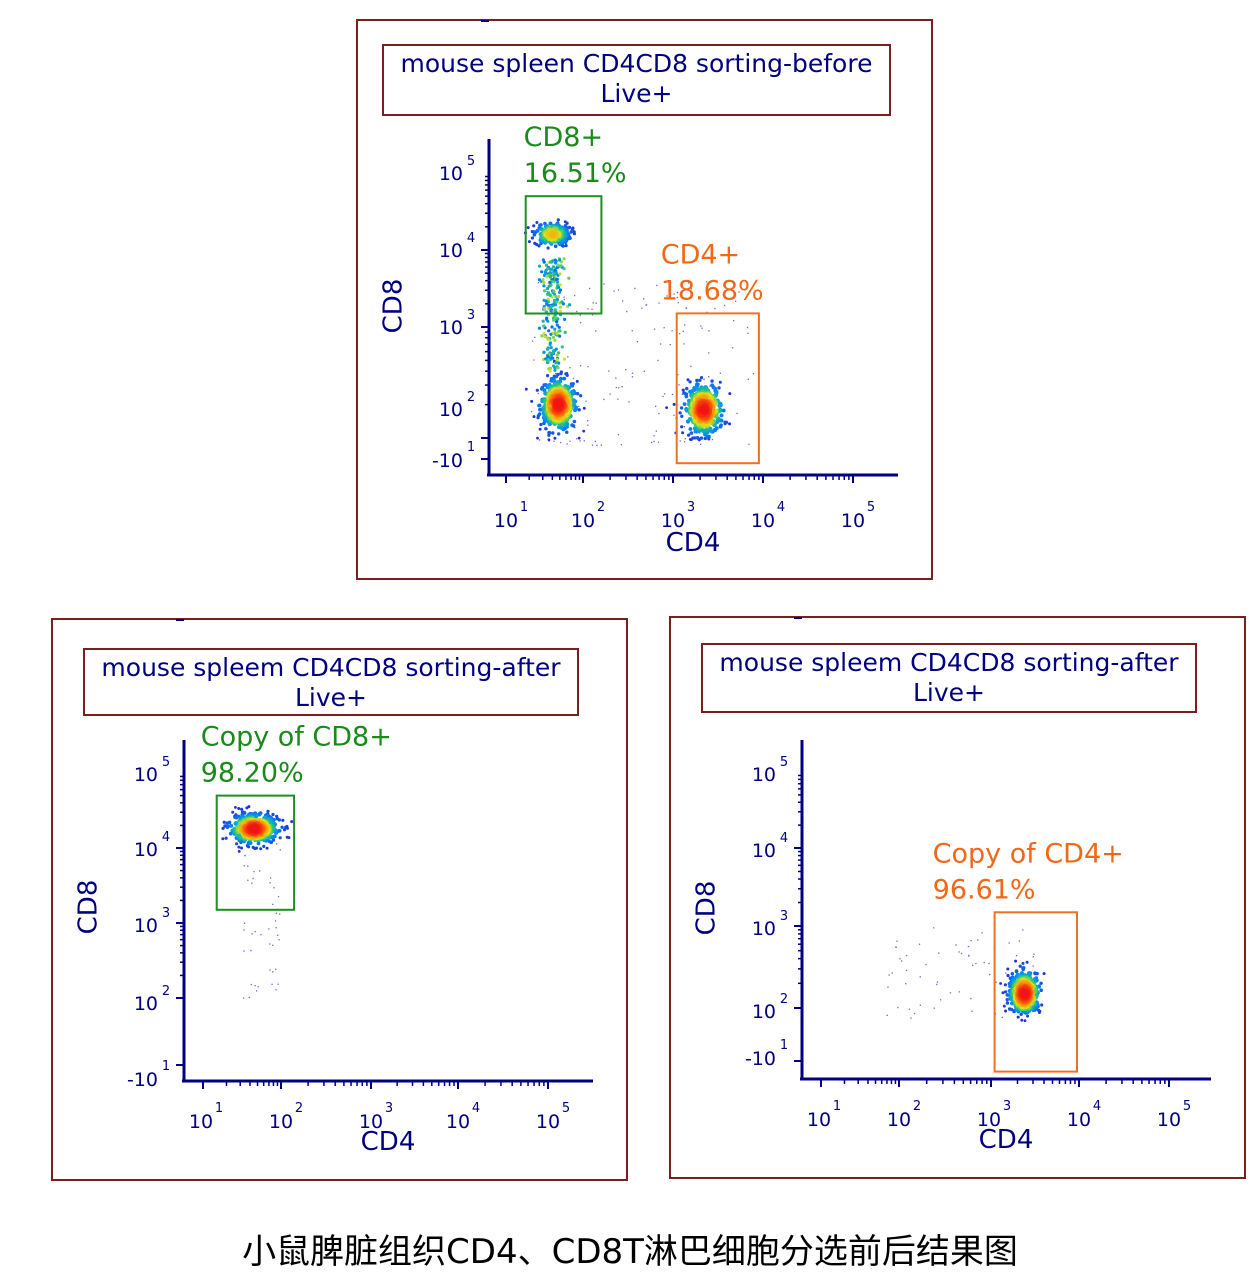 The height and width of the screenshot is (1273, 1260). What do you see at coordinates (261, 921) in the screenshot?
I see `background-events` at bounding box center [261, 921].